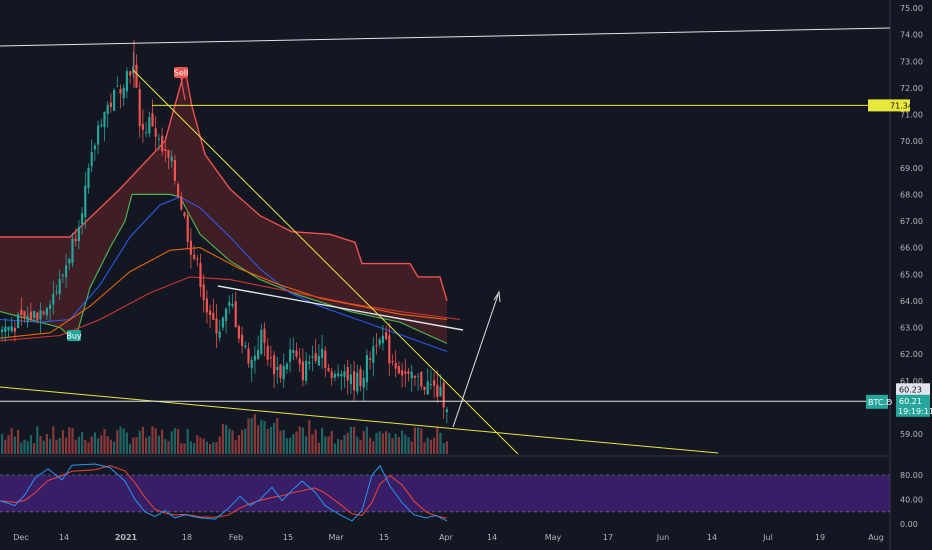 The image size is (932, 550). Describe the element at coordinates (475, 361) in the screenshot. I see `projection-arrow` at that location.